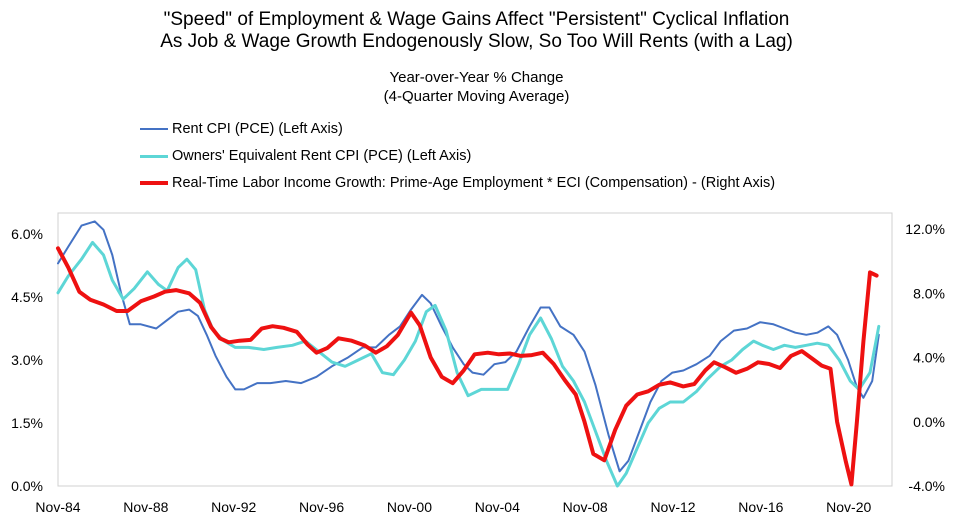 The image size is (953, 524). What do you see at coordinates (925, 229) in the screenshot?
I see `right-tick-label: 12.0%` at bounding box center [925, 229].